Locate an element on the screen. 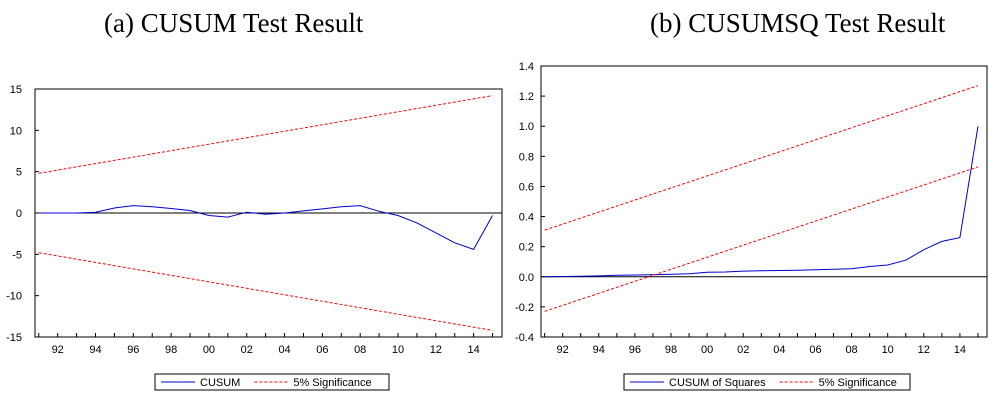 This screenshot has width=1004, height=394. y-tick-label: 0.4 is located at coordinates (526, 218).